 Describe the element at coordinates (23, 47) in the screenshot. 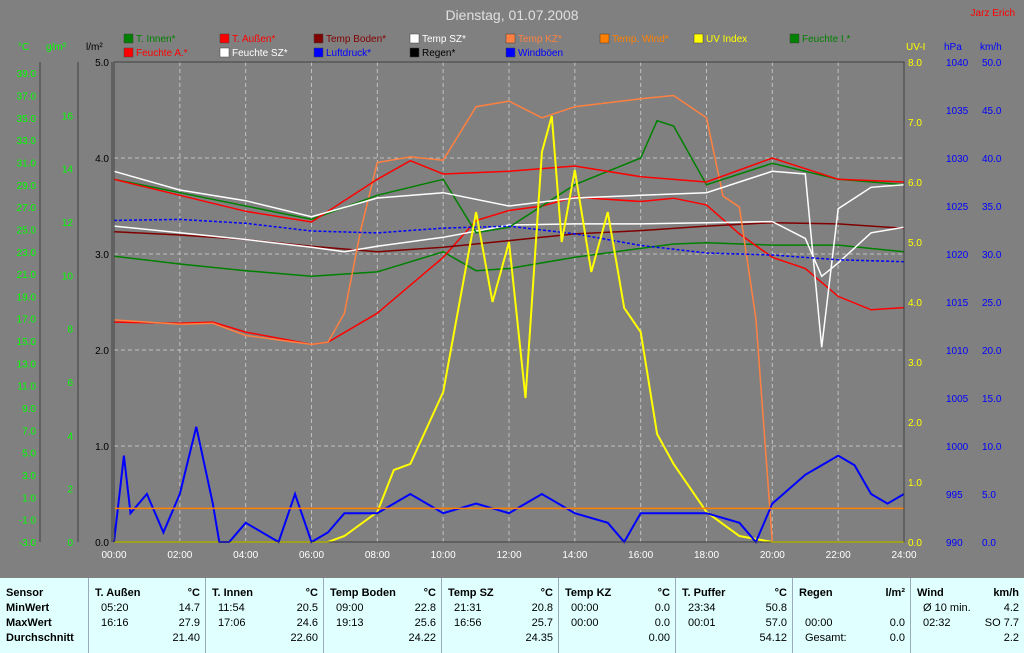

I see `temp-axis-unit: °C` at that location.